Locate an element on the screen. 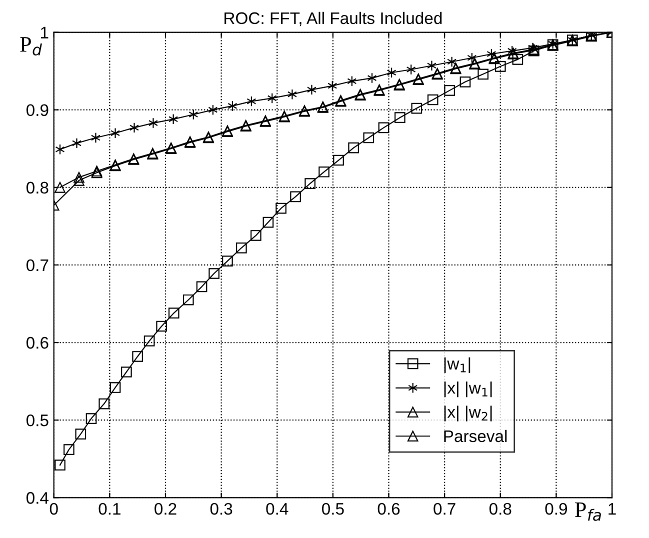 This screenshot has width=649, height=538. legend-label: |w$_{1}$| is located at coordinates (457, 365).